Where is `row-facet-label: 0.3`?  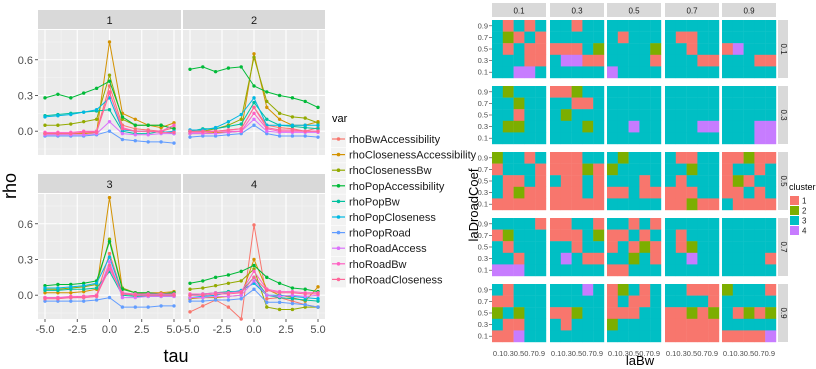 row-facet-label: 0.3 is located at coordinates (783, 115).